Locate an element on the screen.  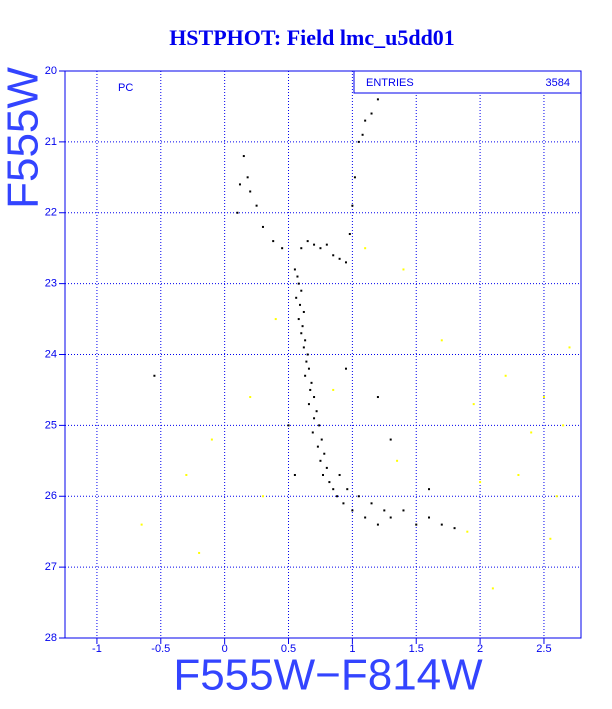
x-tick-label: -0.5 is located at coordinates (160, 649).